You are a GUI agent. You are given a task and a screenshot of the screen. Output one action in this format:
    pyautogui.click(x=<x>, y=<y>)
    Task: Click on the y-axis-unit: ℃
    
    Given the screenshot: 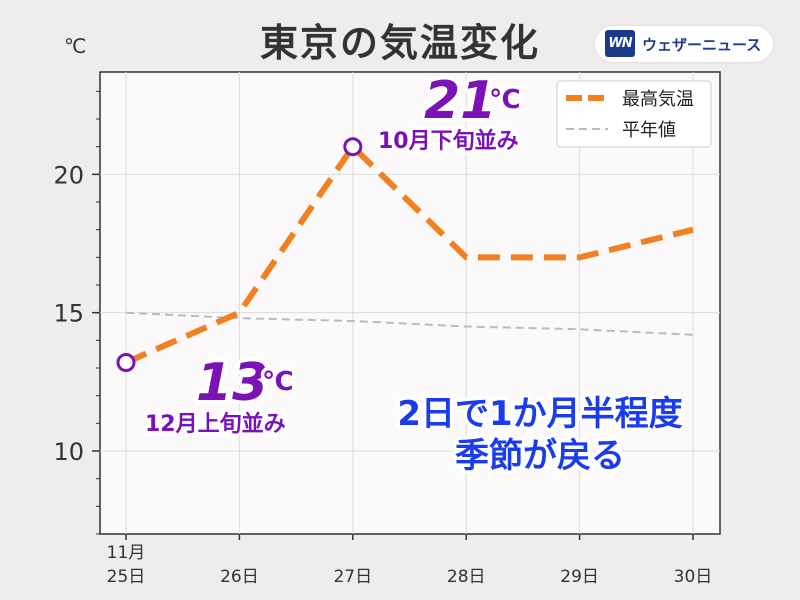 What is the action you would take?
    pyautogui.click(x=75, y=46)
    